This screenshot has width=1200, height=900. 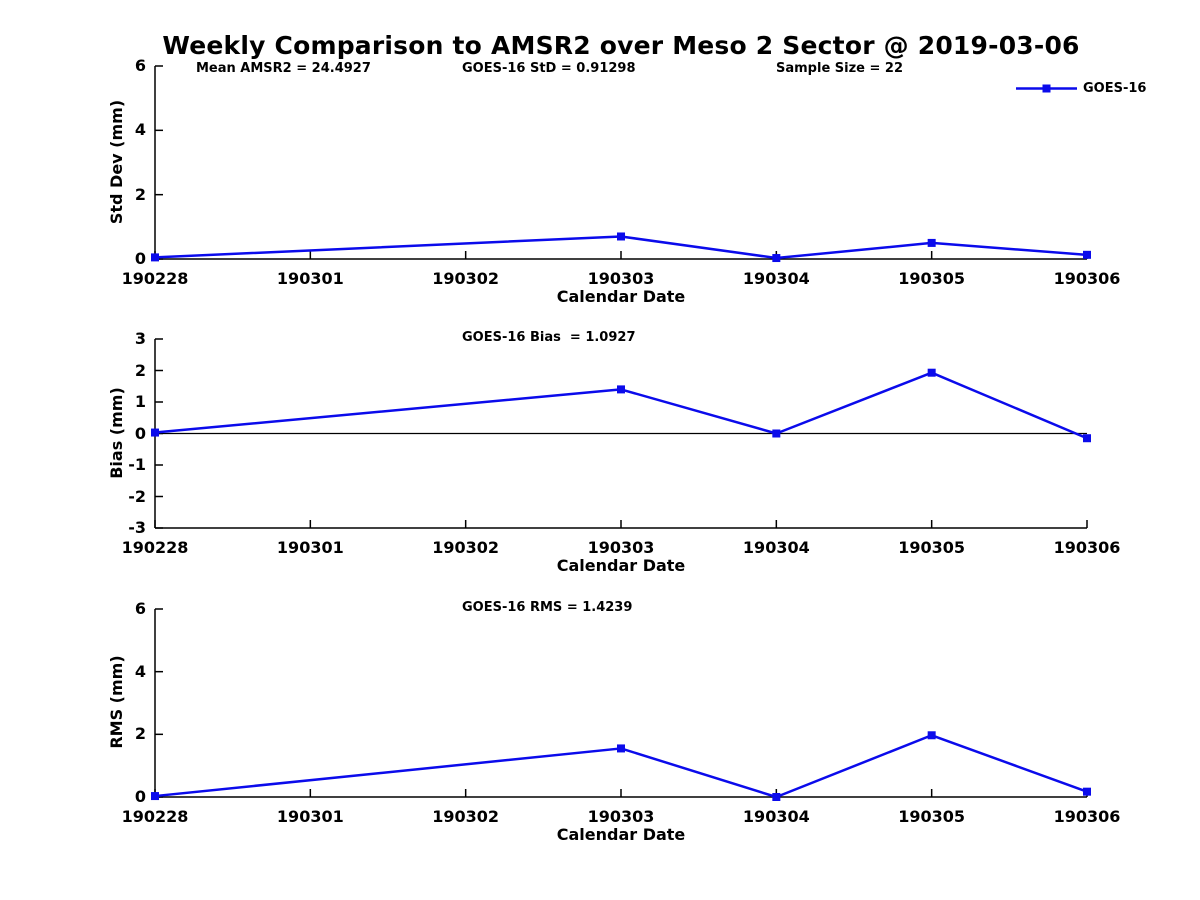 What do you see at coordinates (140, 338) in the screenshot?
I see `y-tick-label: 3` at bounding box center [140, 338].